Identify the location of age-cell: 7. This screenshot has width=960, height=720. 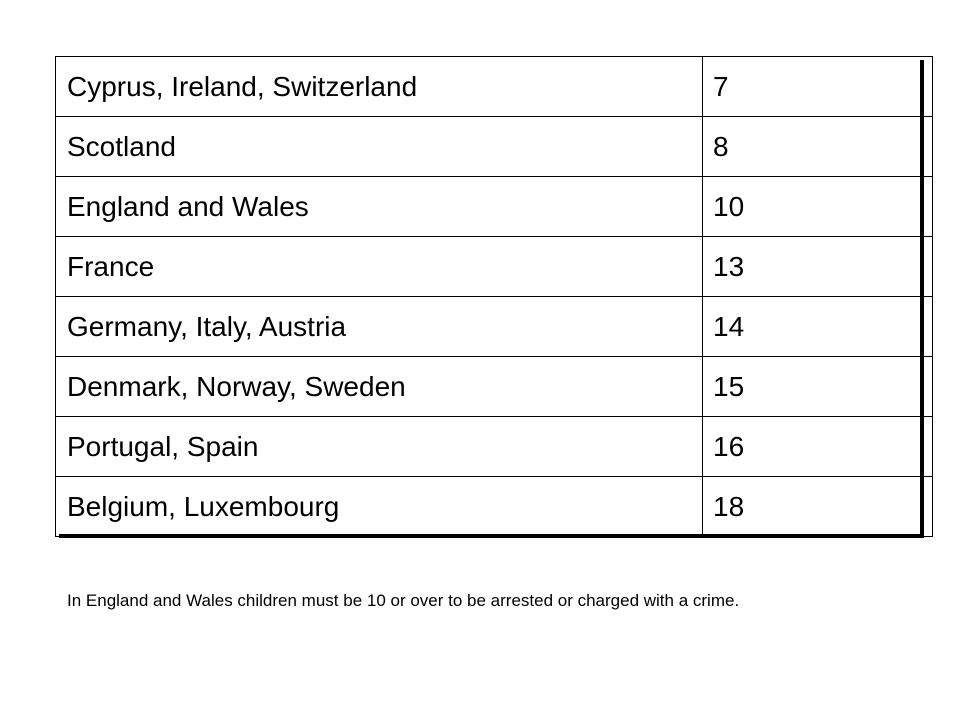
(817, 86).